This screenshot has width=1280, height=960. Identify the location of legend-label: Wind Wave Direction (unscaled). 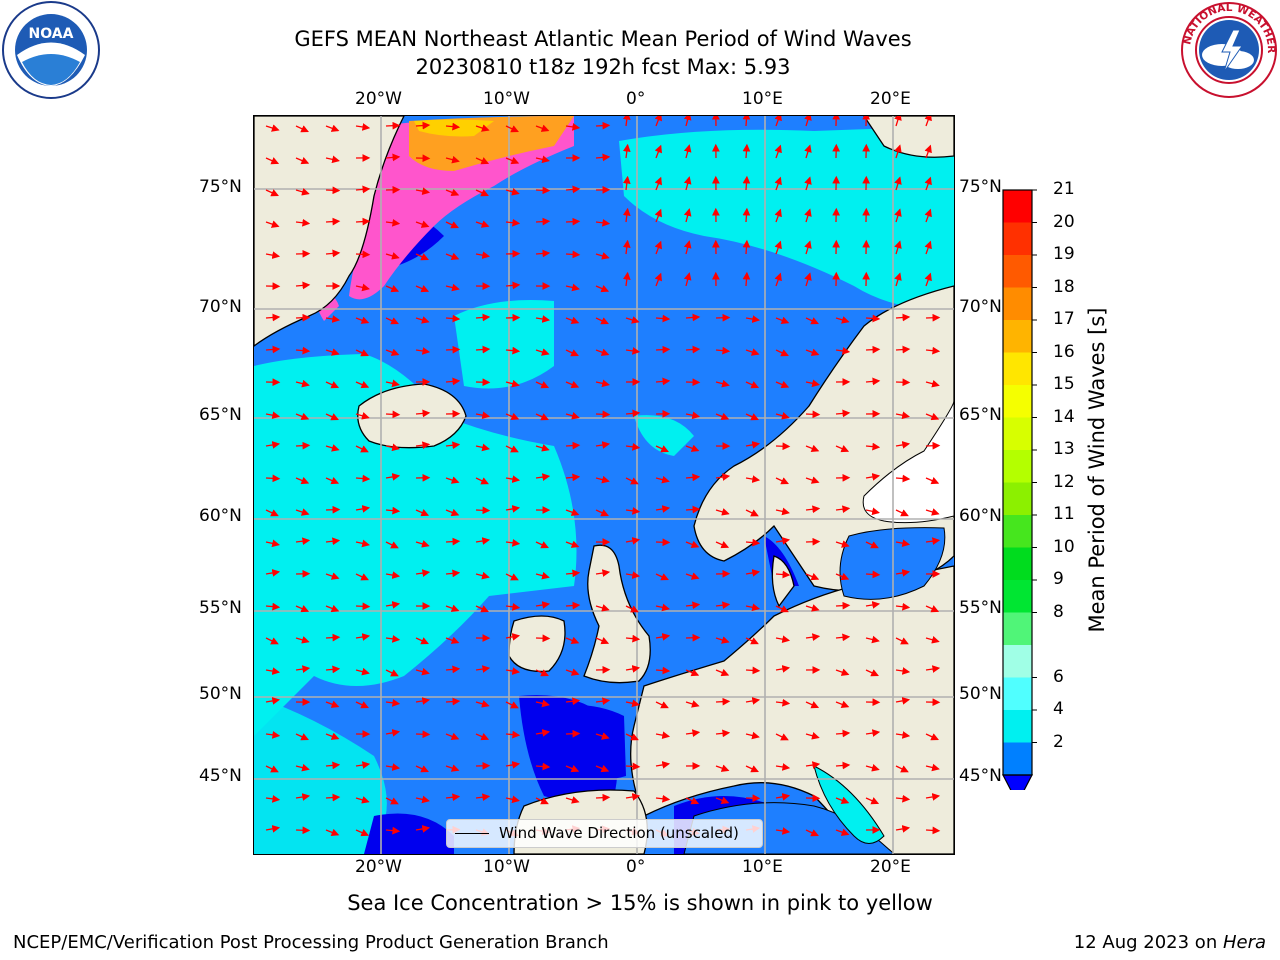
(619, 833).